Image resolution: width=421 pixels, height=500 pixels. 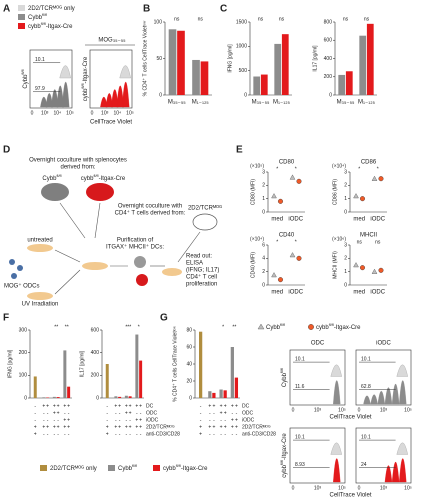 What do you see at coordinates (6, 318) in the screenshot?
I see `panel-letter: F` at bounding box center [6, 318].